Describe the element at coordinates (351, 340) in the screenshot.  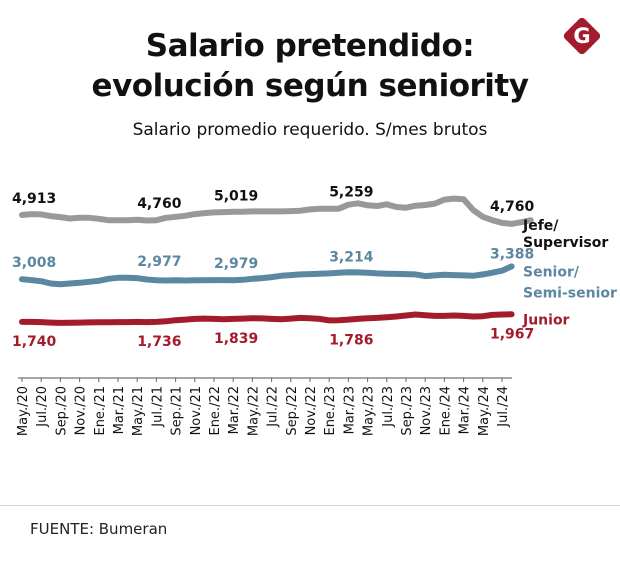
I see `data-label: 1,786` at that location.